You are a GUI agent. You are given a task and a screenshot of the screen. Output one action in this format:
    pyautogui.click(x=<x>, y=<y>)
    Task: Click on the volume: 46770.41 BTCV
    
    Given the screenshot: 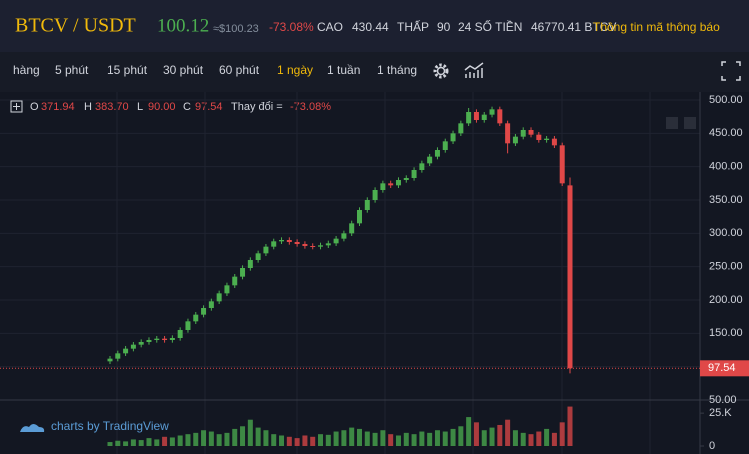 What is the action you would take?
    pyautogui.click(x=573, y=27)
    